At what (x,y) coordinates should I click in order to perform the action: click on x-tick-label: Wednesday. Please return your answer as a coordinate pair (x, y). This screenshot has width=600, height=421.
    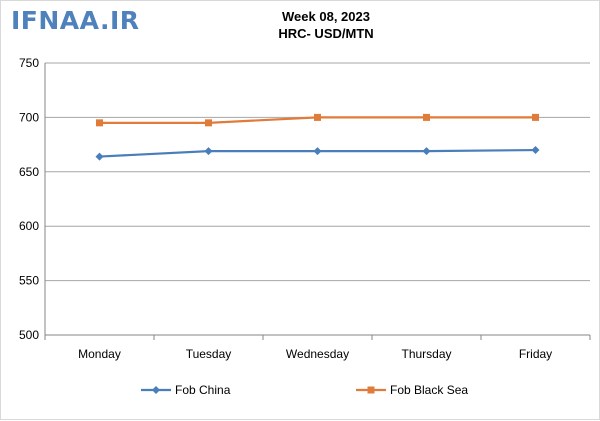
    Looking at the image, I should click on (317, 354).